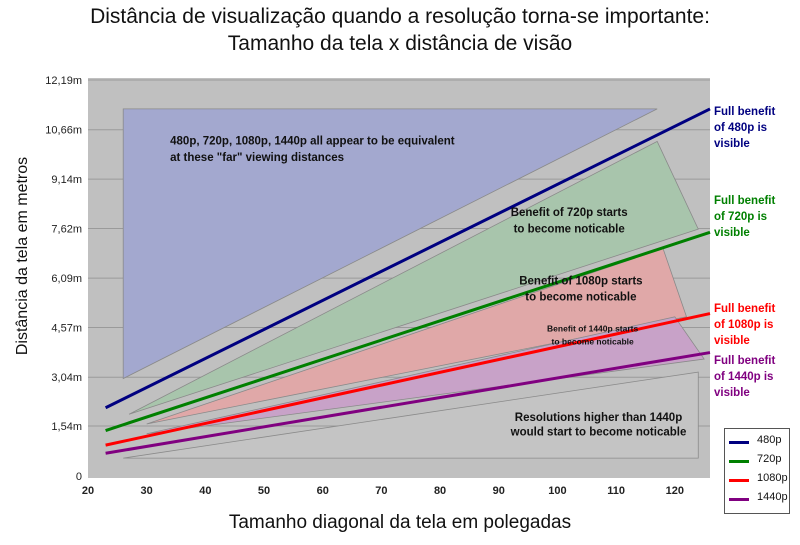 The height and width of the screenshot is (545, 800). I want to click on legend-label: 720p, so click(769, 459).